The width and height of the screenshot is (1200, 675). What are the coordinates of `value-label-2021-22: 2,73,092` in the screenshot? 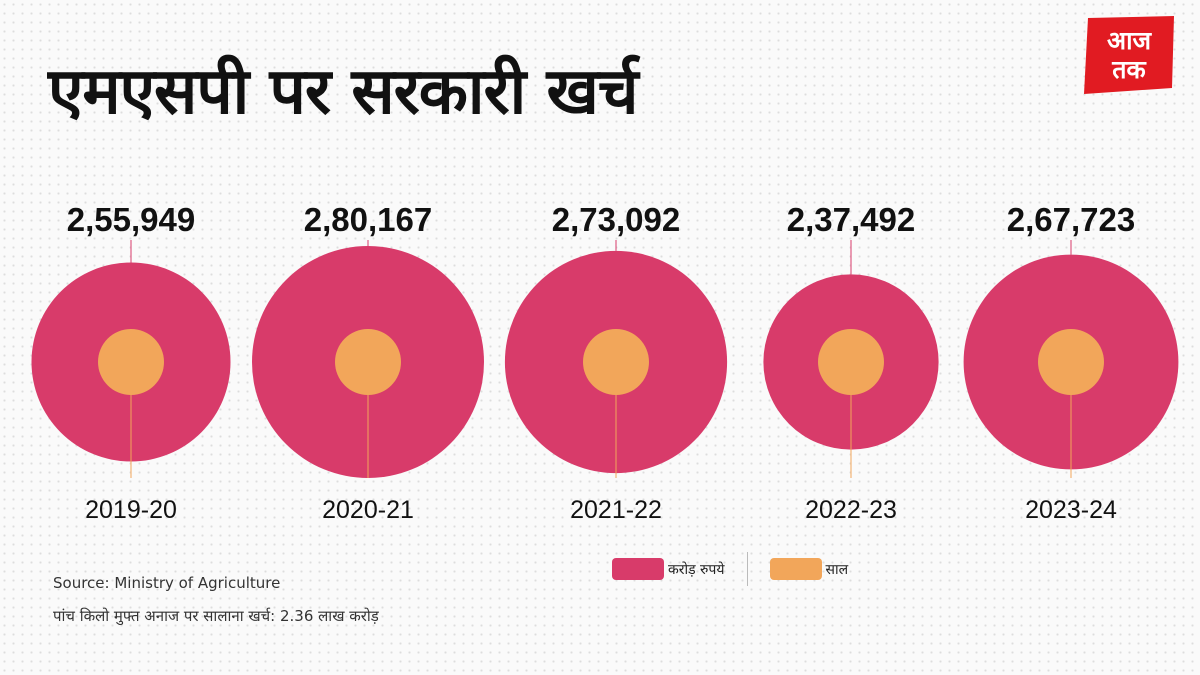 It's located at (616, 219).